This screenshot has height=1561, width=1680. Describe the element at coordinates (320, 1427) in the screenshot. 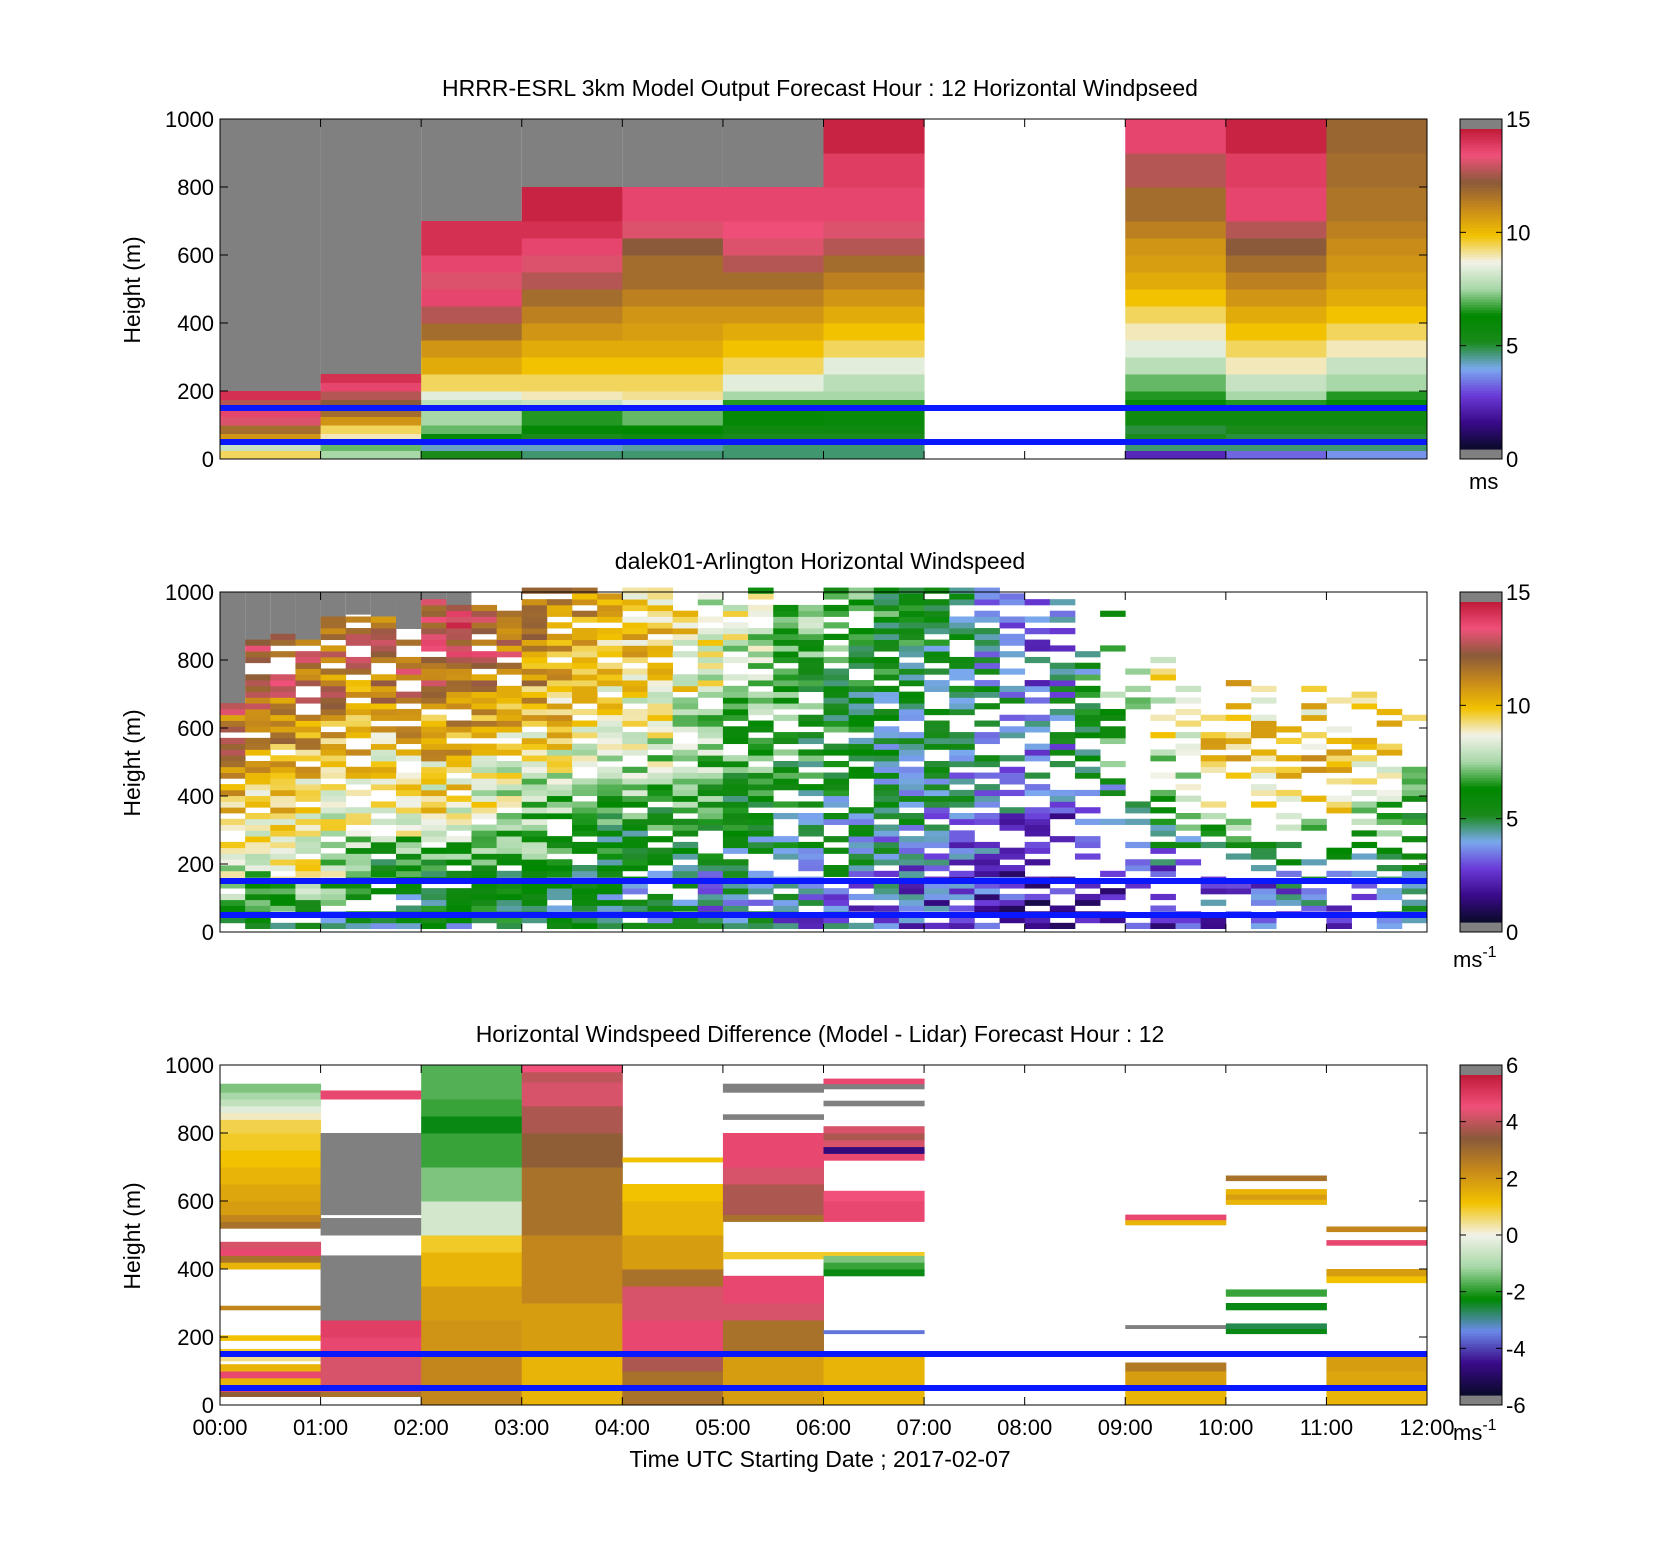

I see `x-tick-label: 01:00` at that location.